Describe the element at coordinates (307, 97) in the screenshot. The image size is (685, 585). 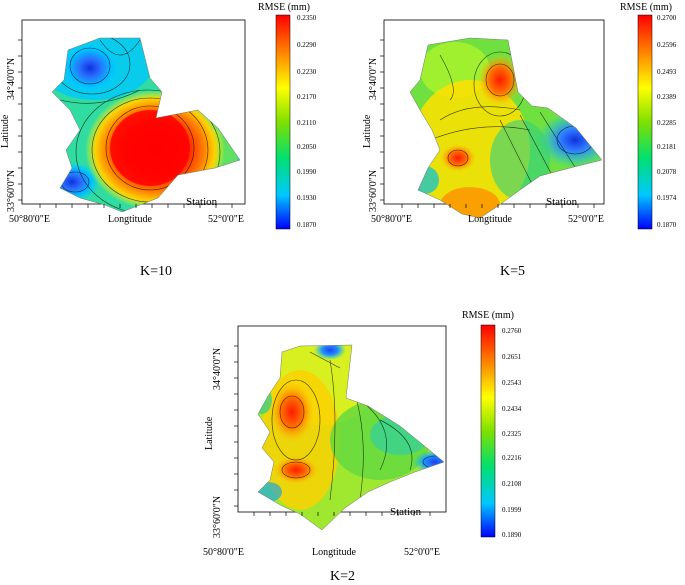
I see `colorbar-tick: 0.2170` at that location.